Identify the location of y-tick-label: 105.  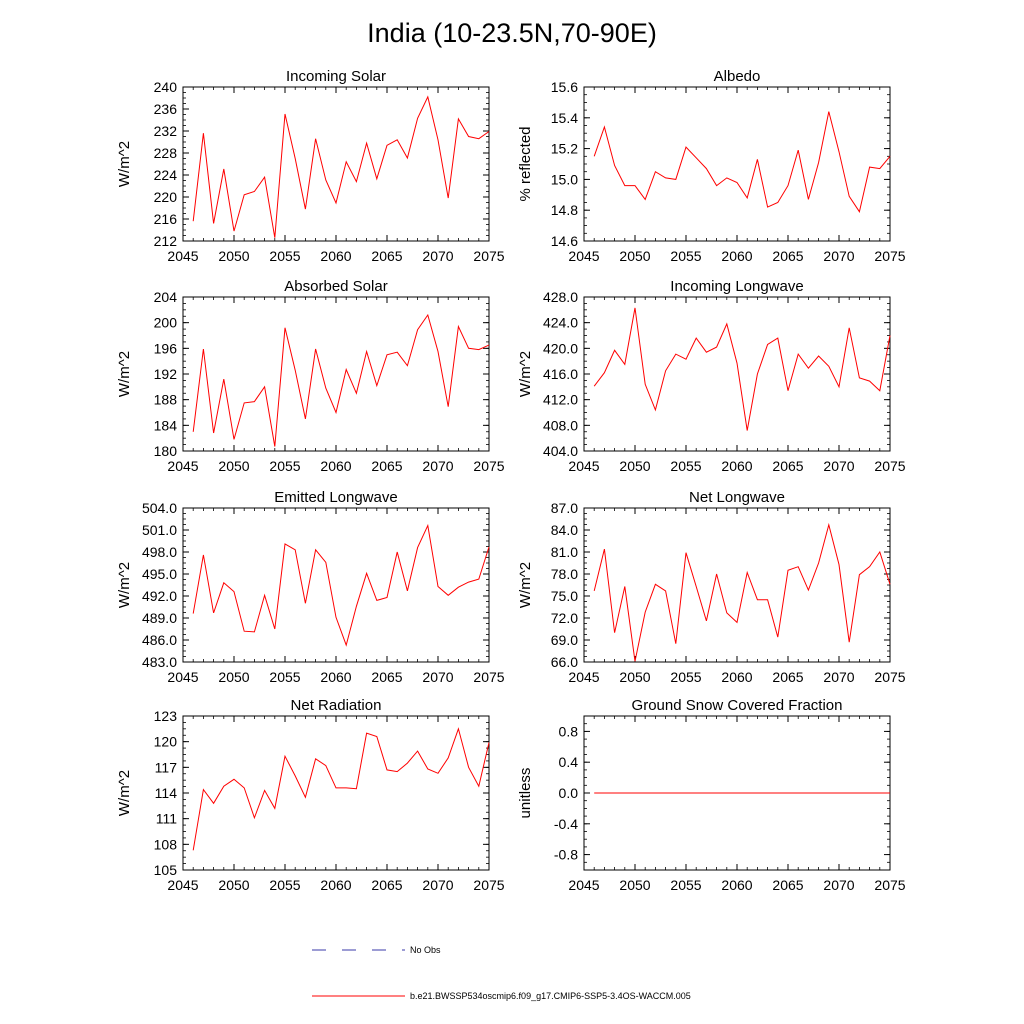
(166, 870).